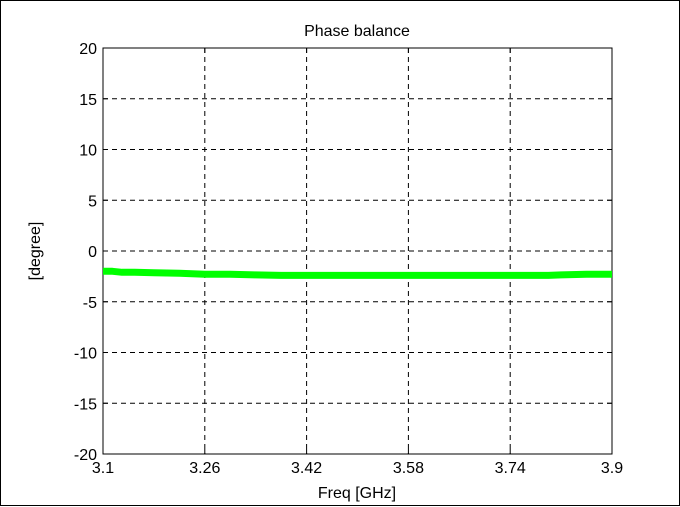  Describe the element at coordinates (90, 303) in the screenshot. I see `y-tick-label: -5` at that location.